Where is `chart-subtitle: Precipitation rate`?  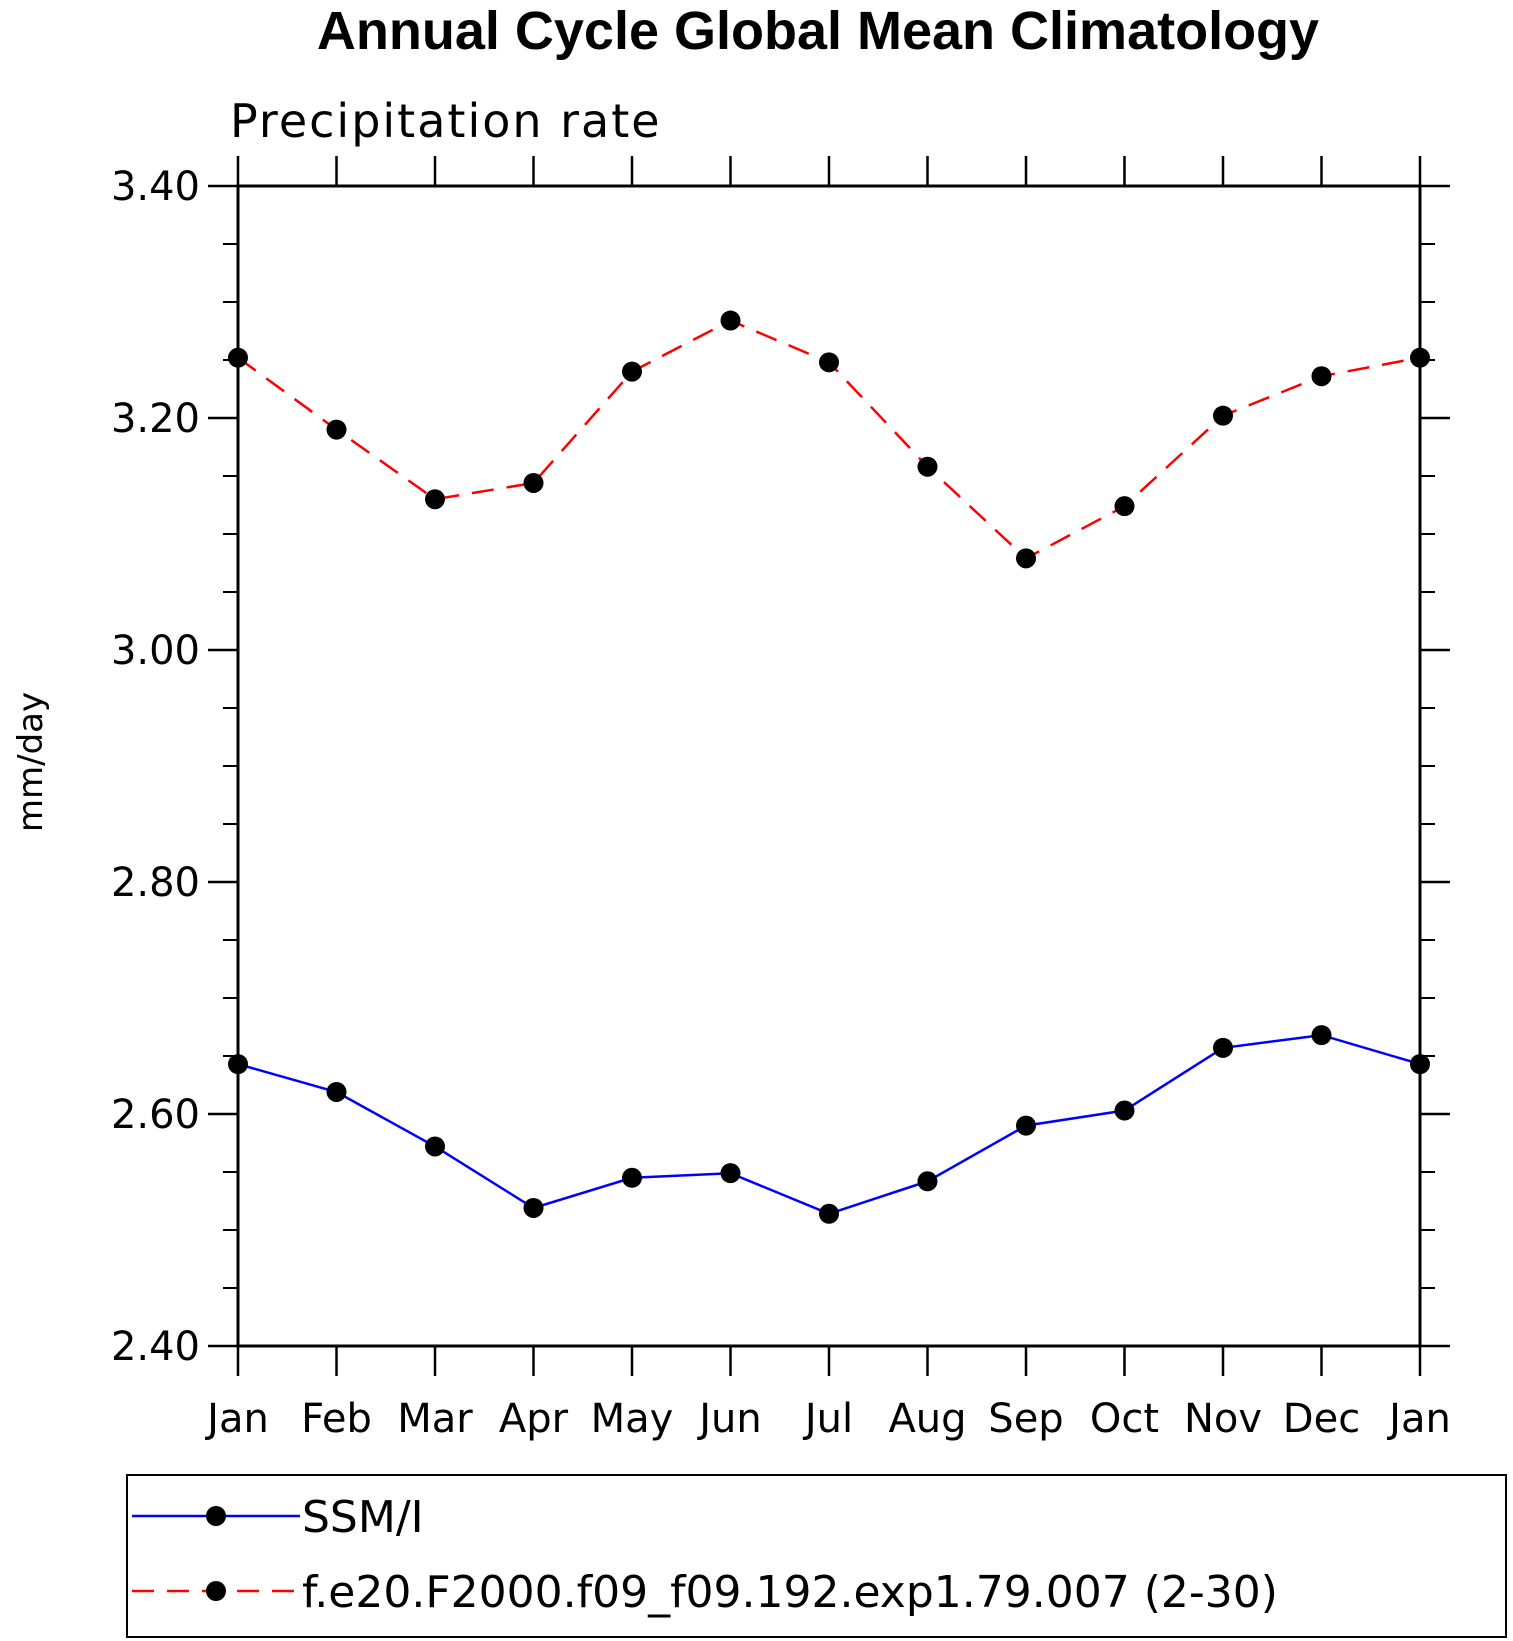
chart-subtitle: Precipitation rate is located at coordinates (446, 121).